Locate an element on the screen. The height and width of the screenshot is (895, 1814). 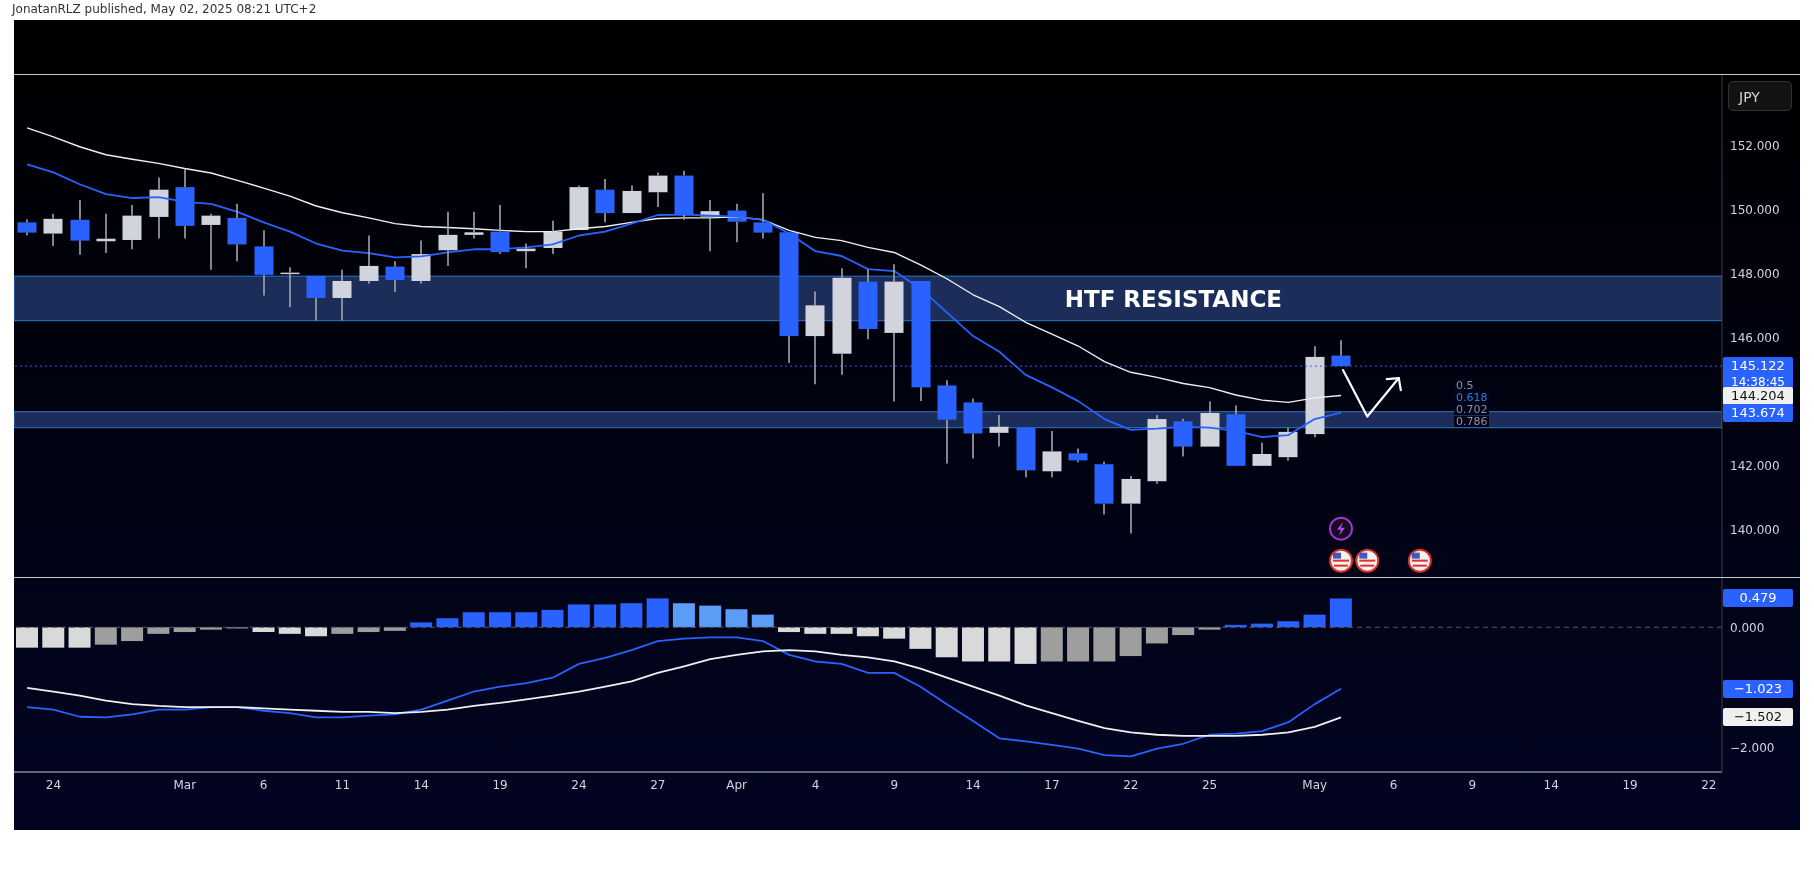
annotation: 0.618 is located at coordinates (1471, 397).